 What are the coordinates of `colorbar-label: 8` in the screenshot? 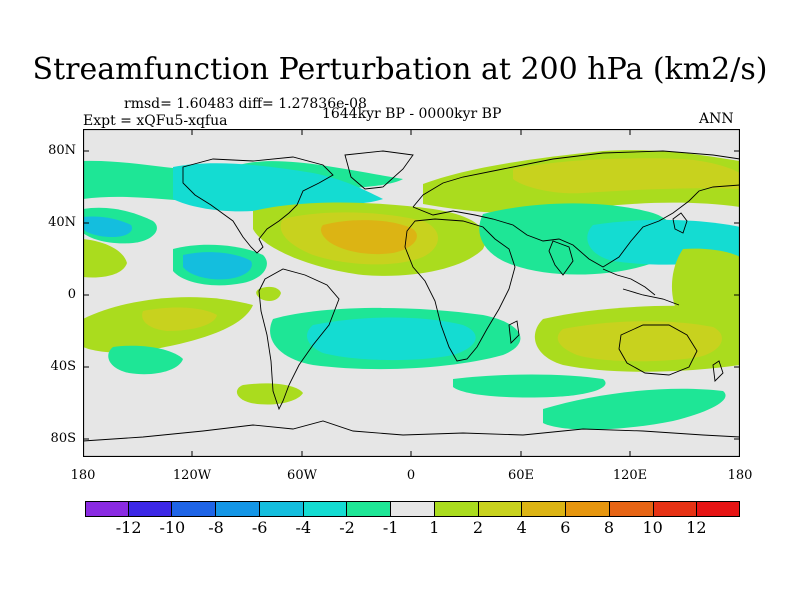 It's located at (609, 527).